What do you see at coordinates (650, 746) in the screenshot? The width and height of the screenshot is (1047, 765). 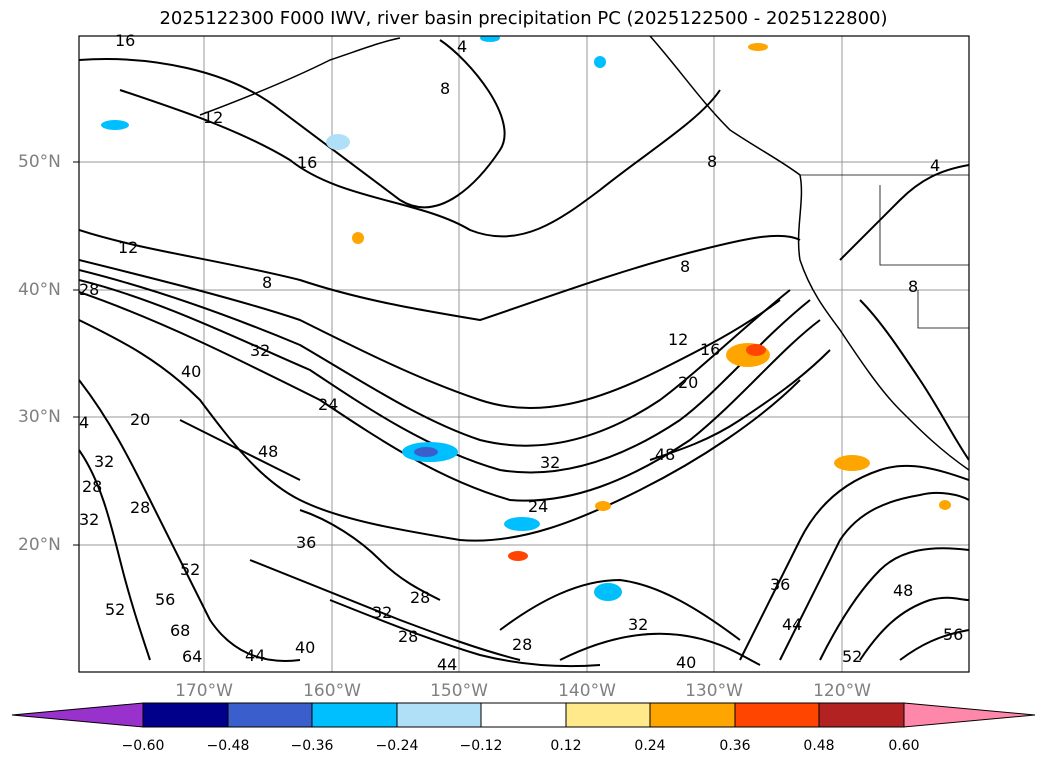 I see `colorbar-tick-label: 0.24` at bounding box center [650, 746].